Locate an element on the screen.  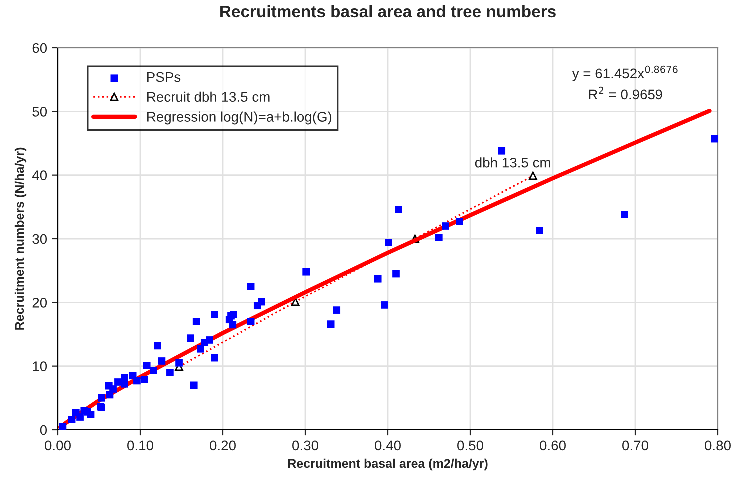
annotation: dbh 13.5 cm is located at coordinates (512, 163).